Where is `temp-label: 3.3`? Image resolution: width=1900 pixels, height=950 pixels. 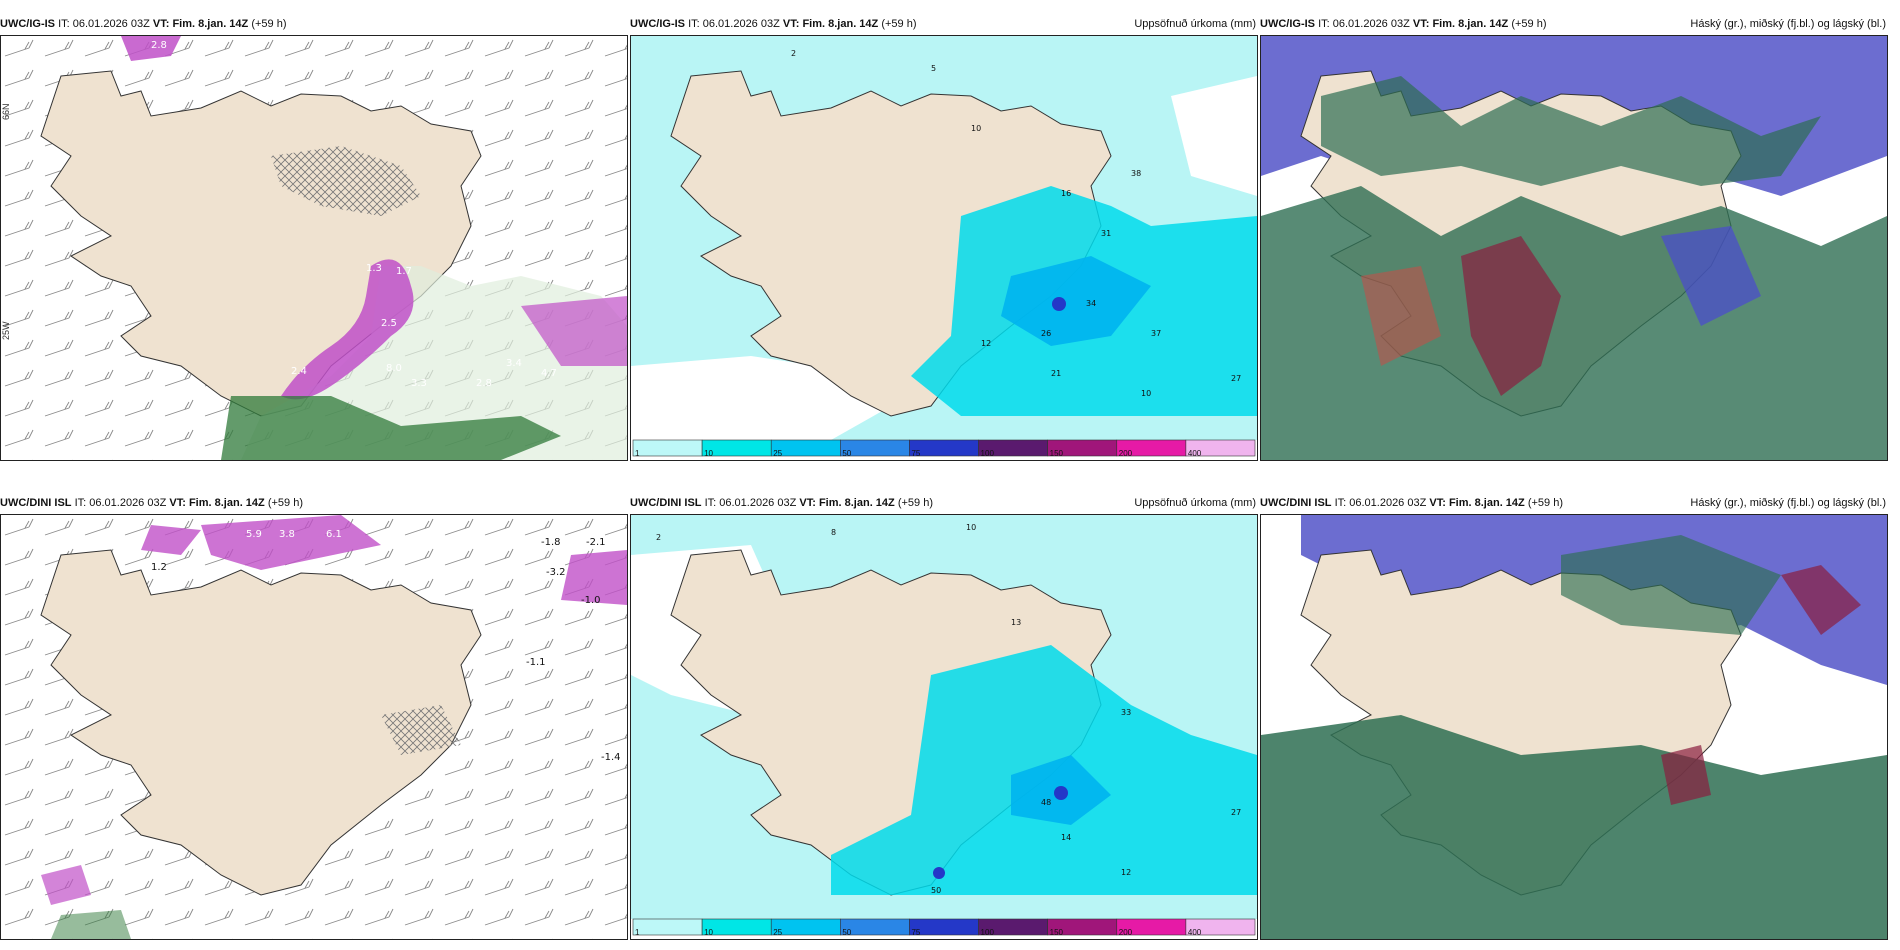 temp-label: 3.3 is located at coordinates (419, 383).